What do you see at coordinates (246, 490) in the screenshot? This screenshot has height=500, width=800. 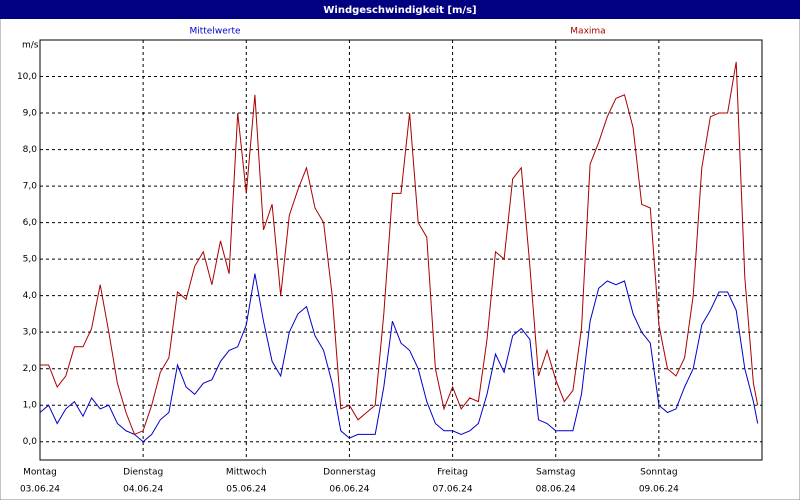 I see `x-tick-date: 05.06.24` at bounding box center [246, 490].